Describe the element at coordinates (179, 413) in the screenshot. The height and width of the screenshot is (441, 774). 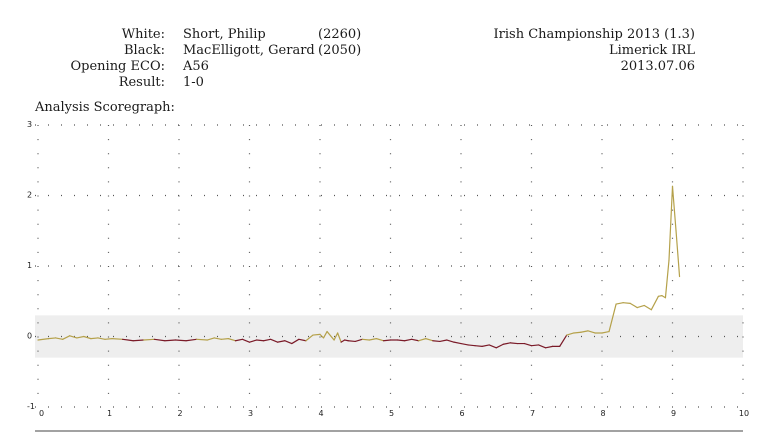
I see `x-tick-label: 2` at that location.